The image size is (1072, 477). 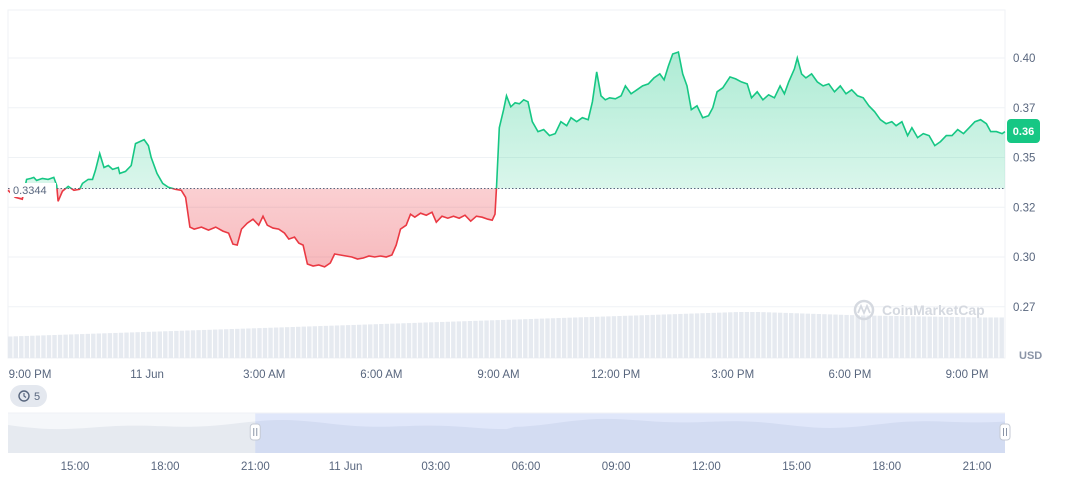 What do you see at coordinates (165, 467) in the screenshot?
I see `navigator-tick-label: 18:00` at bounding box center [165, 467].